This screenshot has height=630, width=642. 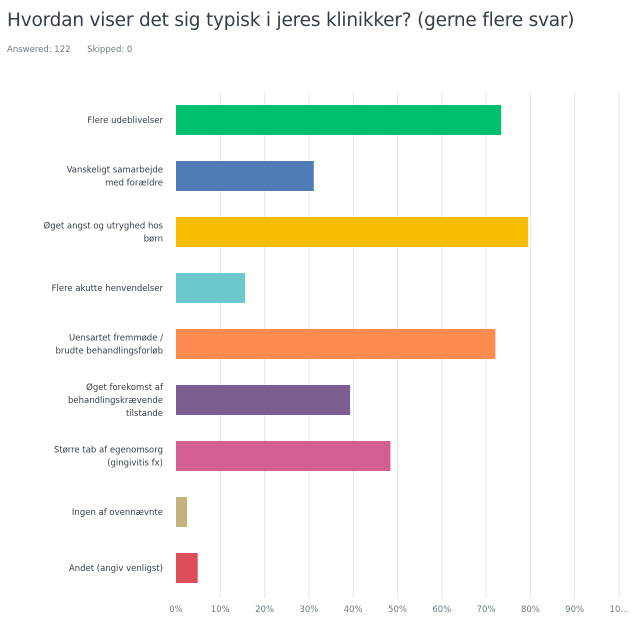 What do you see at coordinates (115, 401) in the screenshot?
I see `category-label: behandlingskrævende` at bounding box center [115, 401].